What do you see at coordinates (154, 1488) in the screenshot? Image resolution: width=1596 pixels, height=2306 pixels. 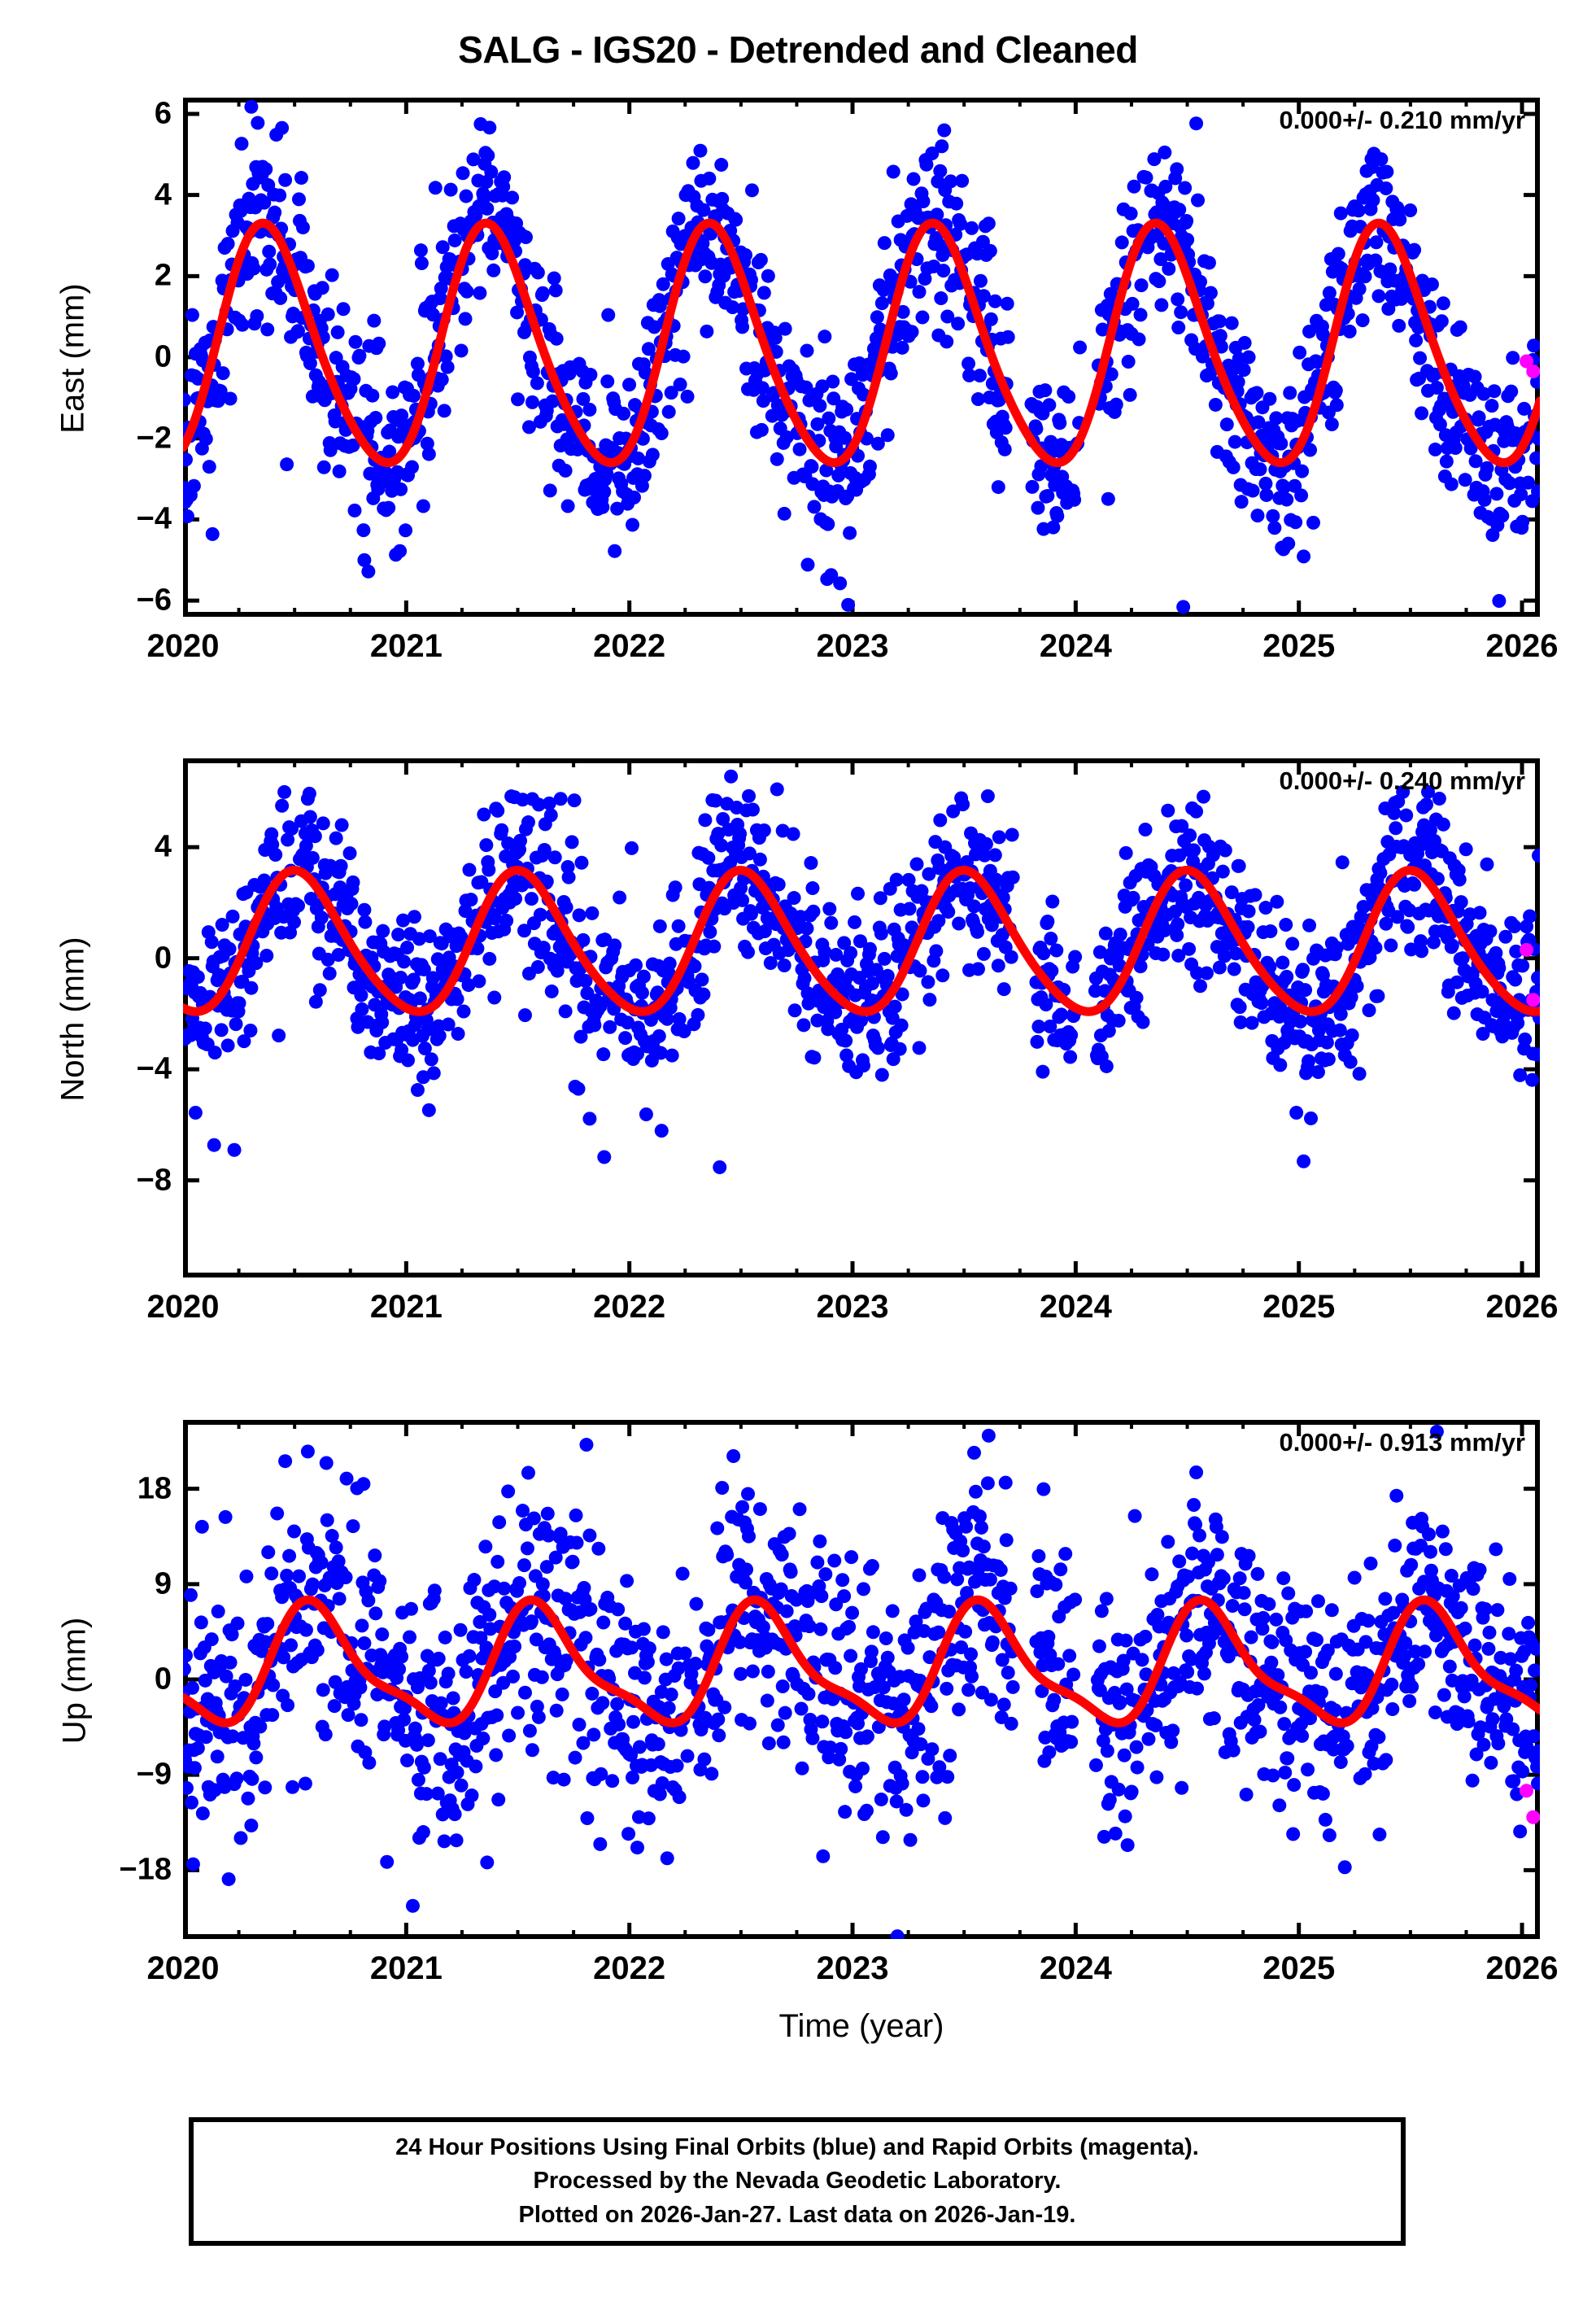 I see `ytick-label: 18` at bounding box center [154, 1488].